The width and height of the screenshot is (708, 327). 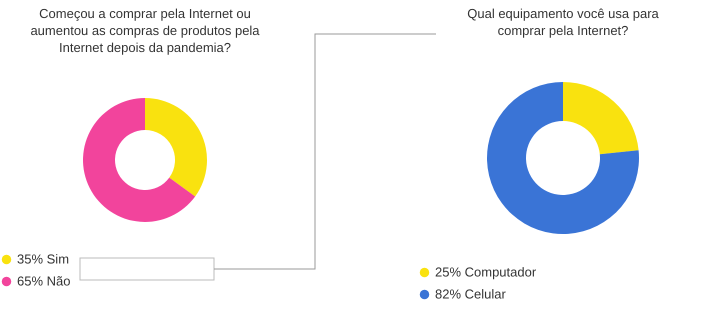 I want to click on legend-label: 25% Computador, so click(x=486, y=272).